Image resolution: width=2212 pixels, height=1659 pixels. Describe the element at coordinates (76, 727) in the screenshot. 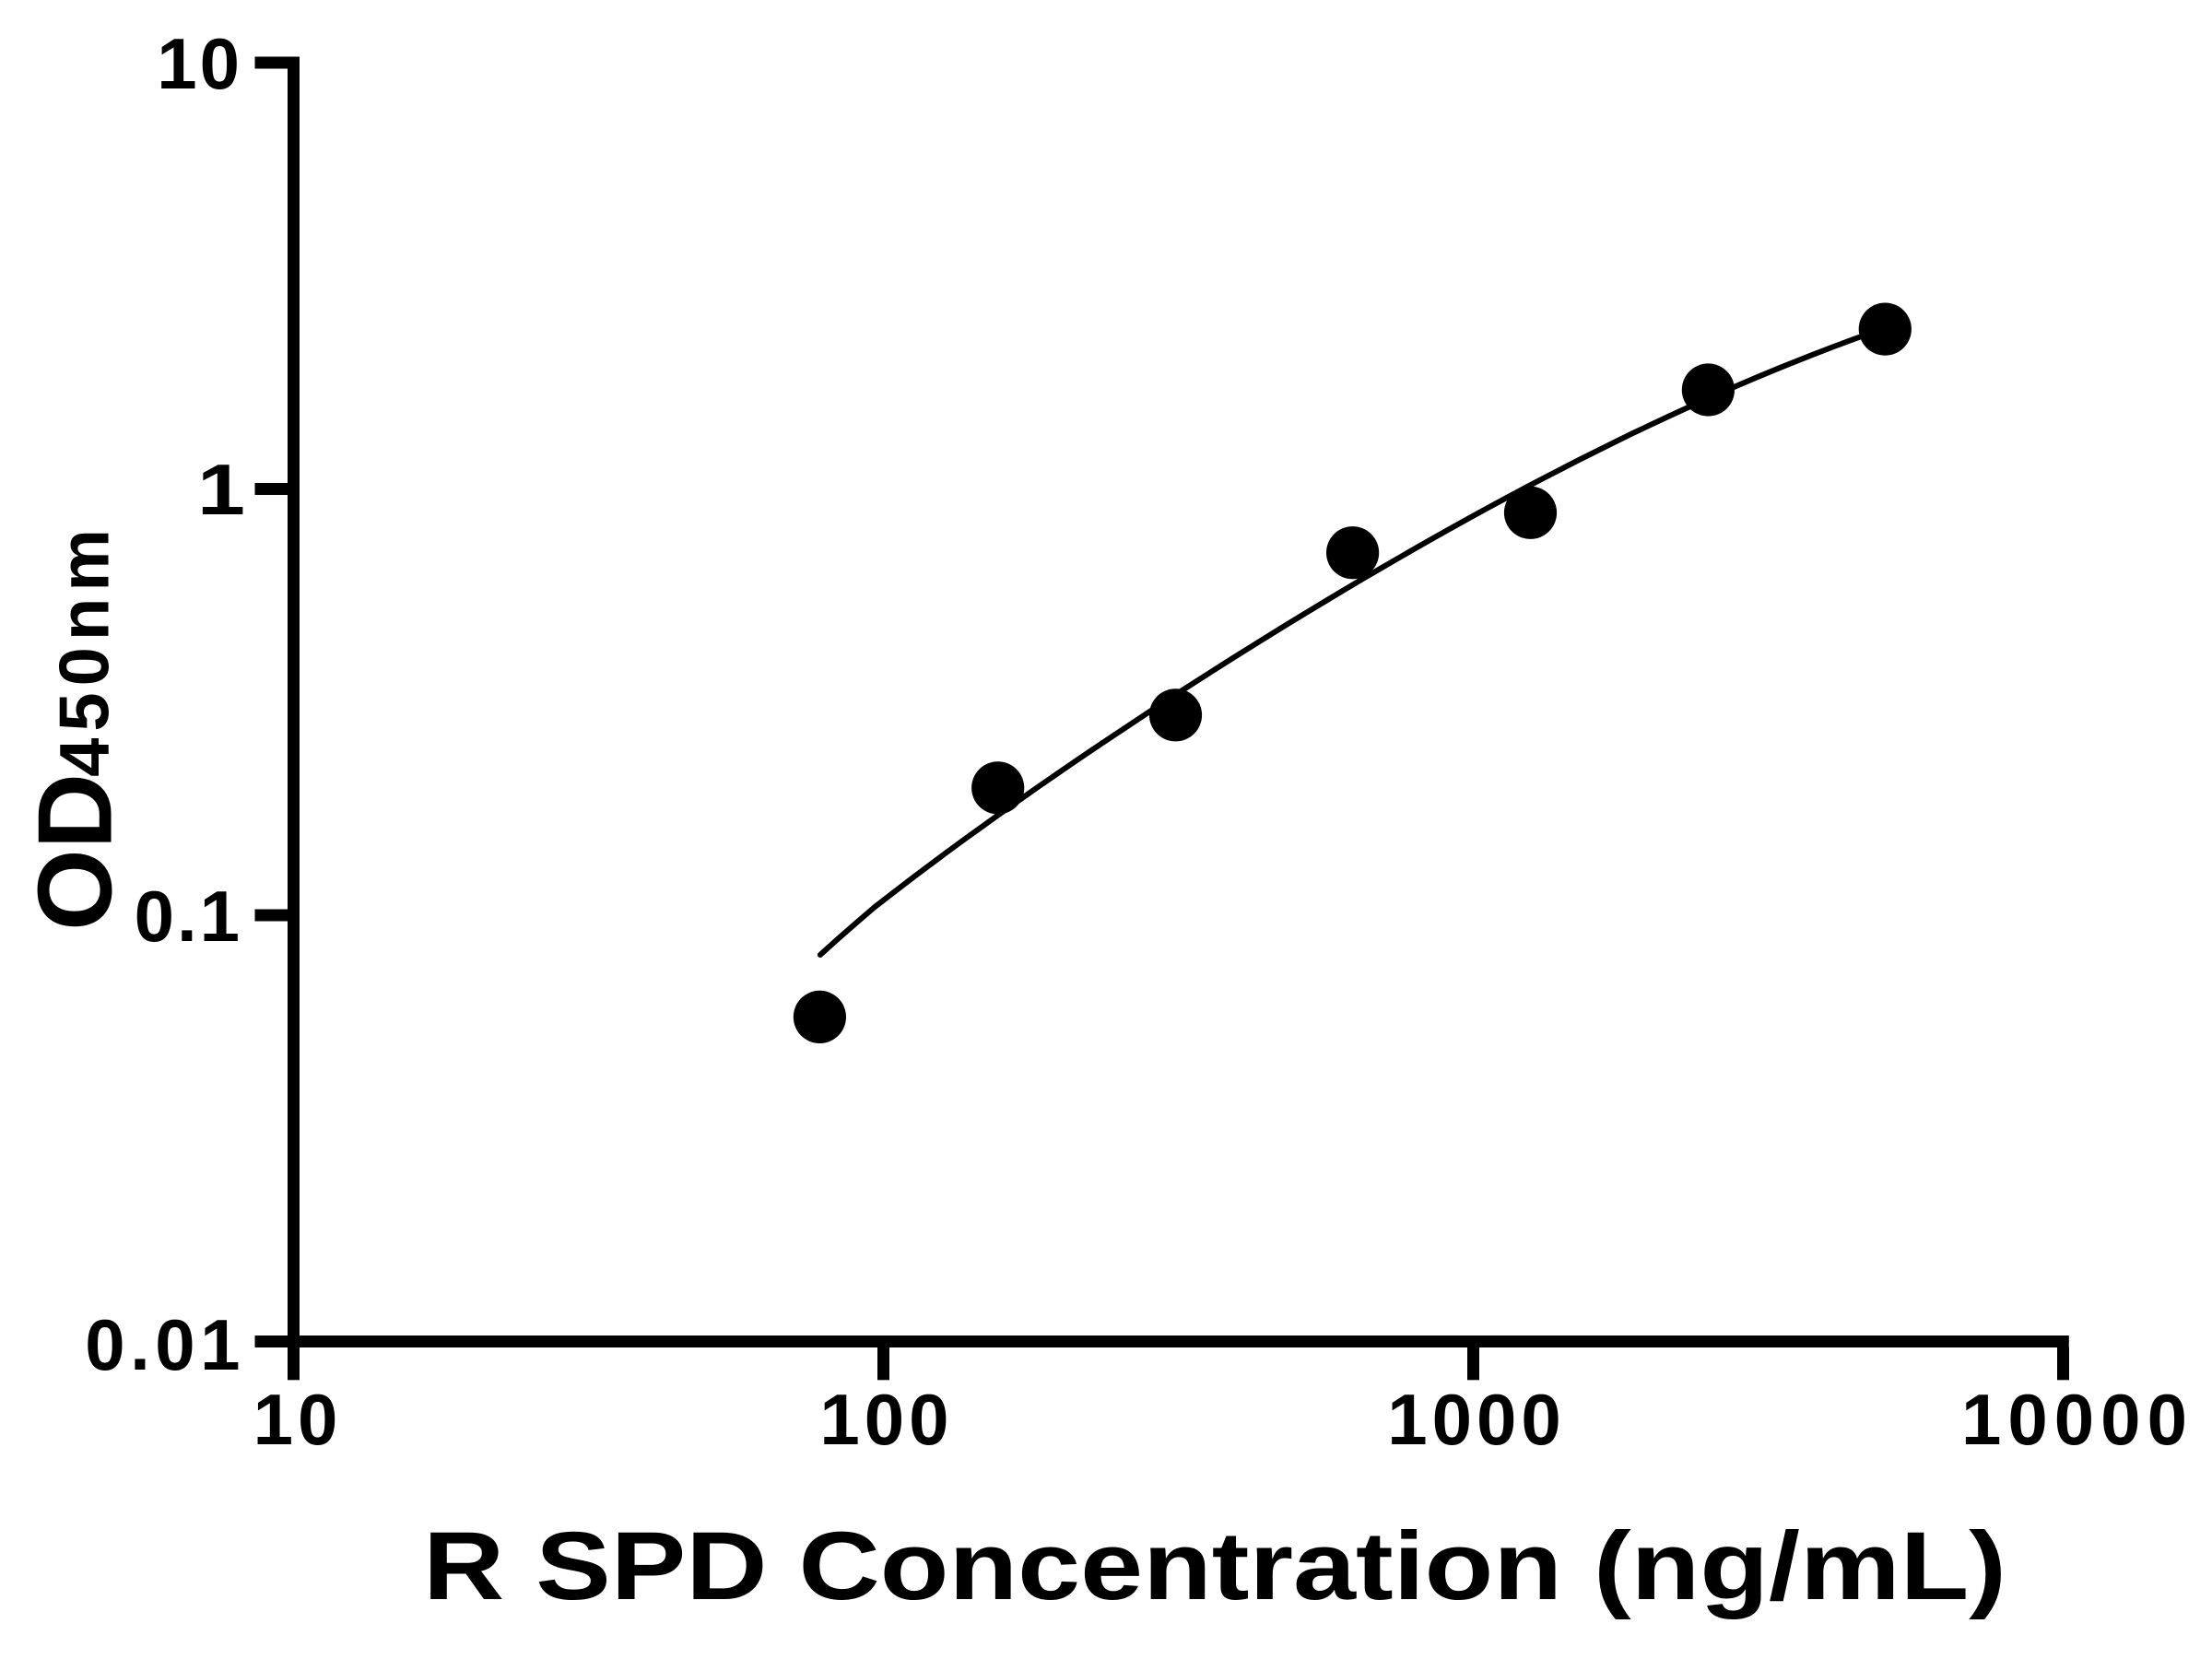

I see `svg-text: OD450nm` at that location.